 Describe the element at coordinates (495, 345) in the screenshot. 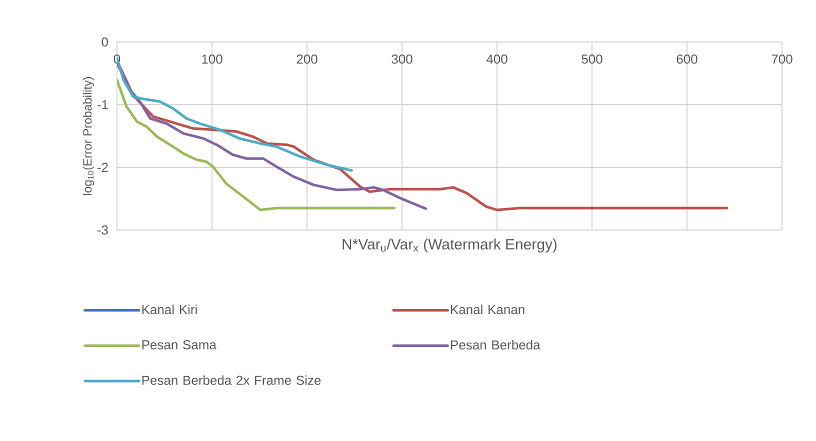

I see `legend-label: Pesan Berbeda` at that location.